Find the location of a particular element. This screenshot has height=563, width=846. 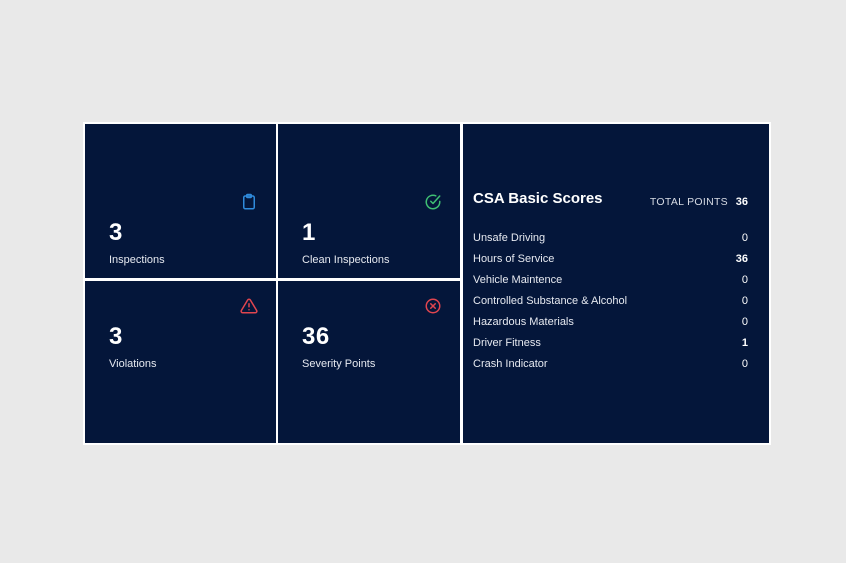

csa-row-vehicle-maintenance: Vehicle Maintence 0 is located at coordinates (610, 279).